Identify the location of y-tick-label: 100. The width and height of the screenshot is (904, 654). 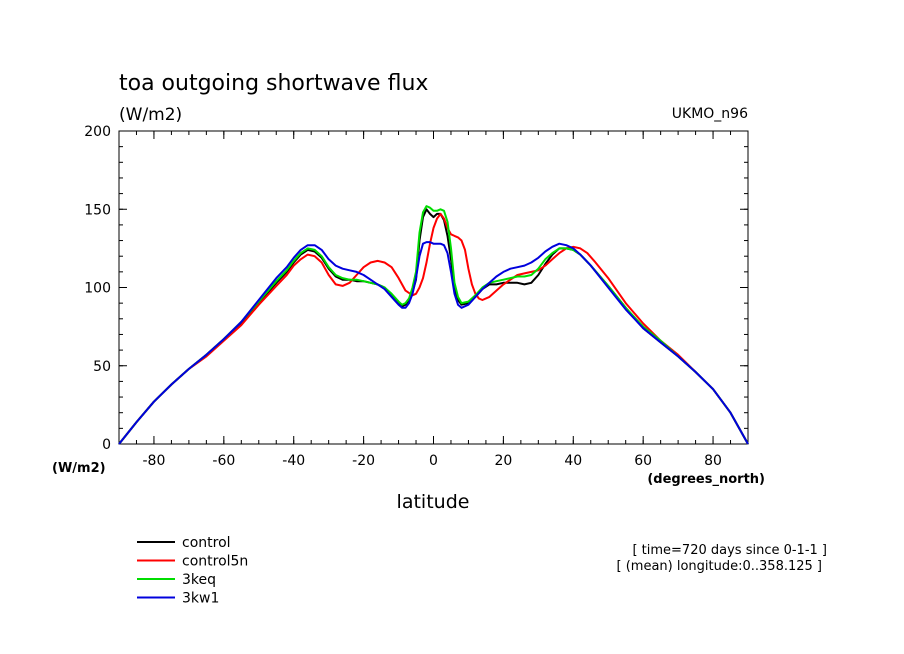
(97, 289).